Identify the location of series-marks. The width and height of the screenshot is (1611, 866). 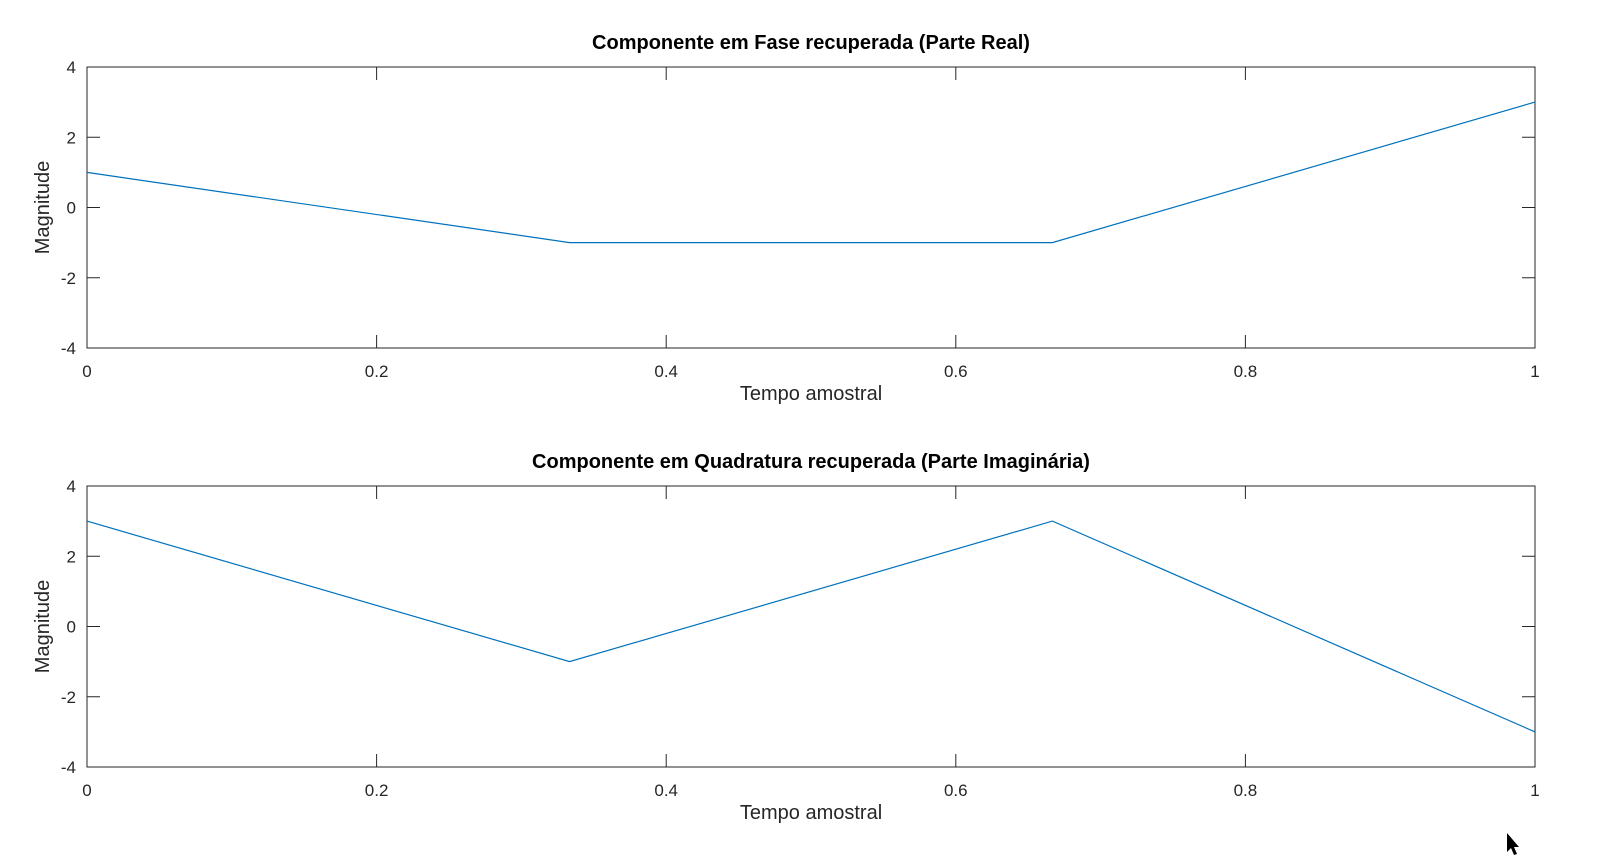
(811, 172).